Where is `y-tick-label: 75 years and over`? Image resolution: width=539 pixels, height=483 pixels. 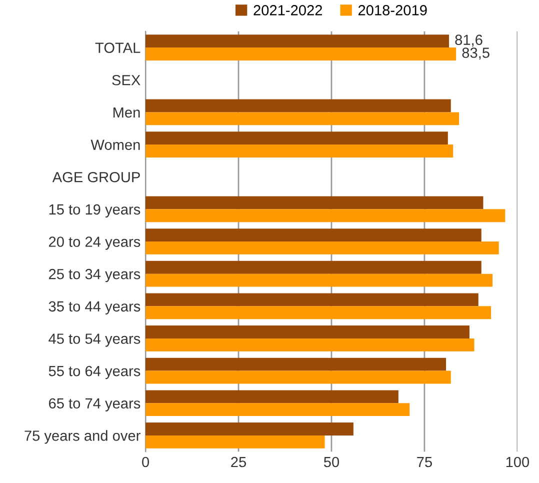 y-tick-label: 75 years and over is located at coordinates (82, 437).